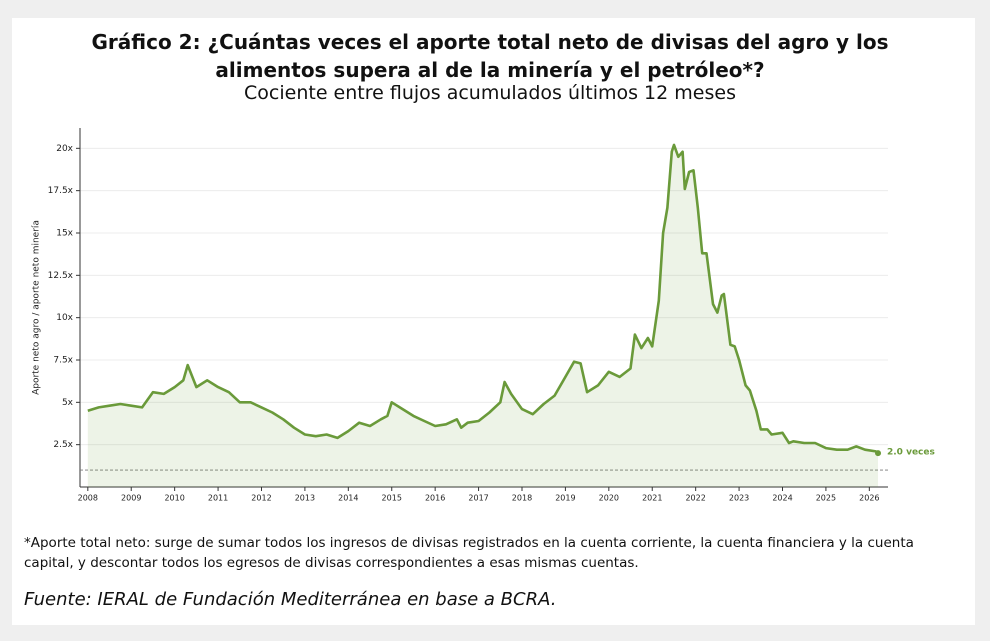  I want to click on y-tick-label: 2.5x, so click(63, 445).